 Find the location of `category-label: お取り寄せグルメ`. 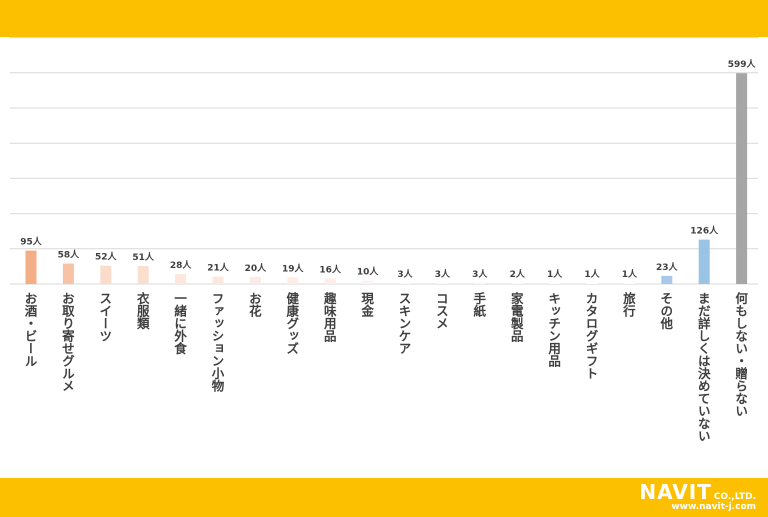

category-label: お取り寄せグルメ is located at coordinates (67, 342).